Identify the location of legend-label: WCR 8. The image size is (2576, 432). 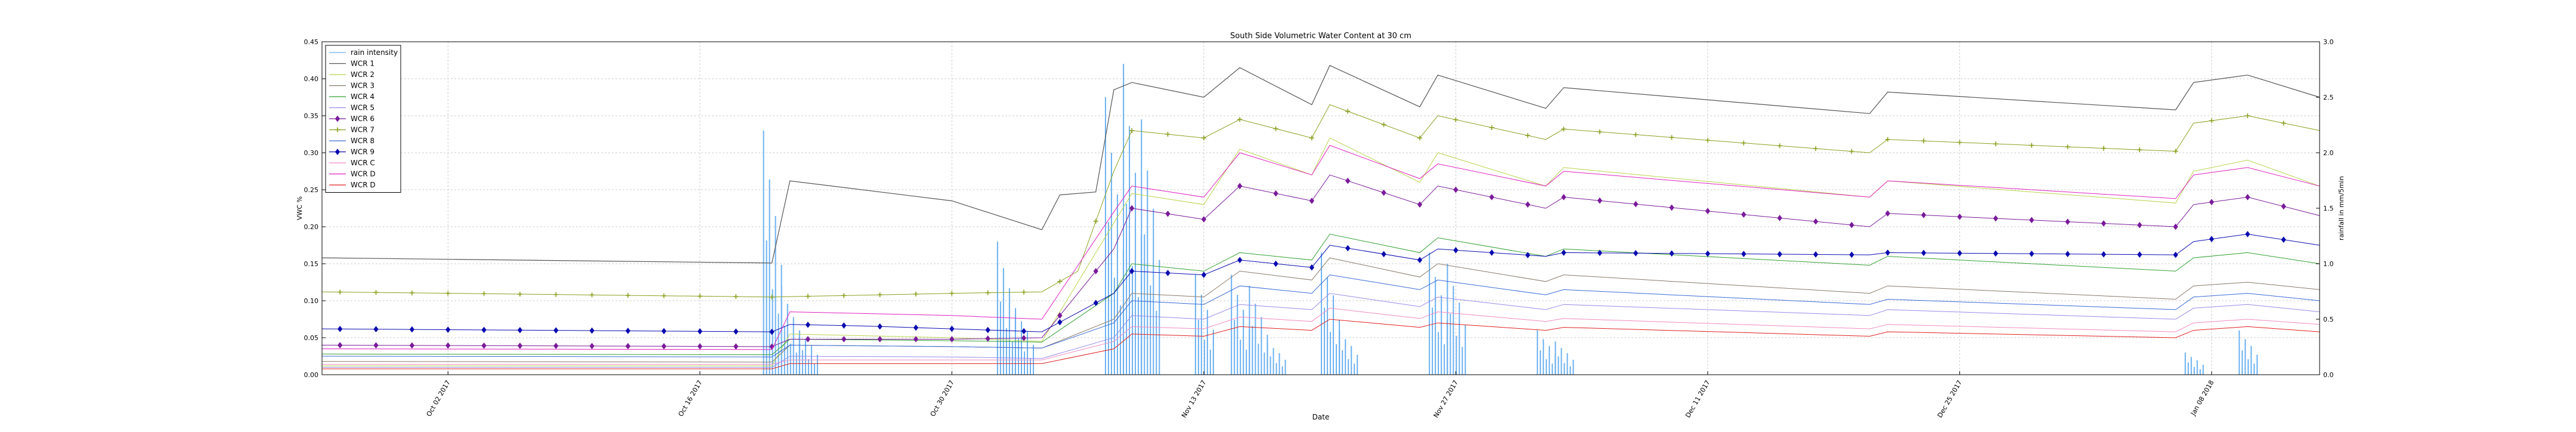
(362, 141).